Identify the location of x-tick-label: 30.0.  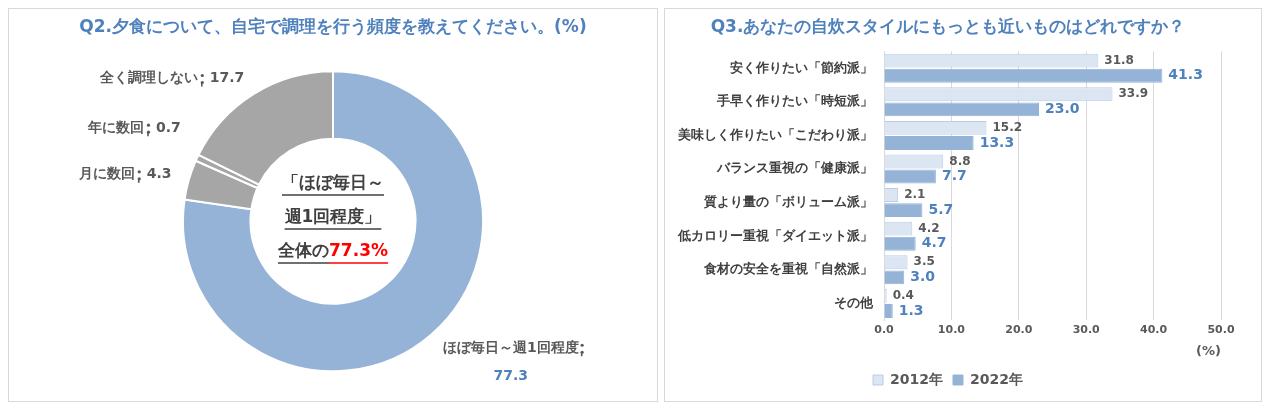
(1086, 329).